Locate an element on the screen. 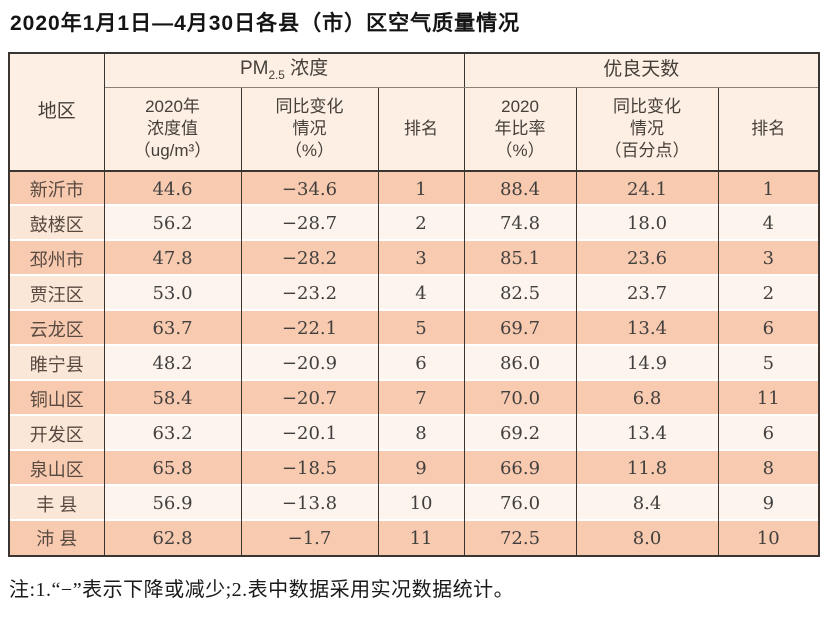 The width and height of the screenshot is (825, 620). cell-good-change: 14.9 is located at coordinates (647, 364).